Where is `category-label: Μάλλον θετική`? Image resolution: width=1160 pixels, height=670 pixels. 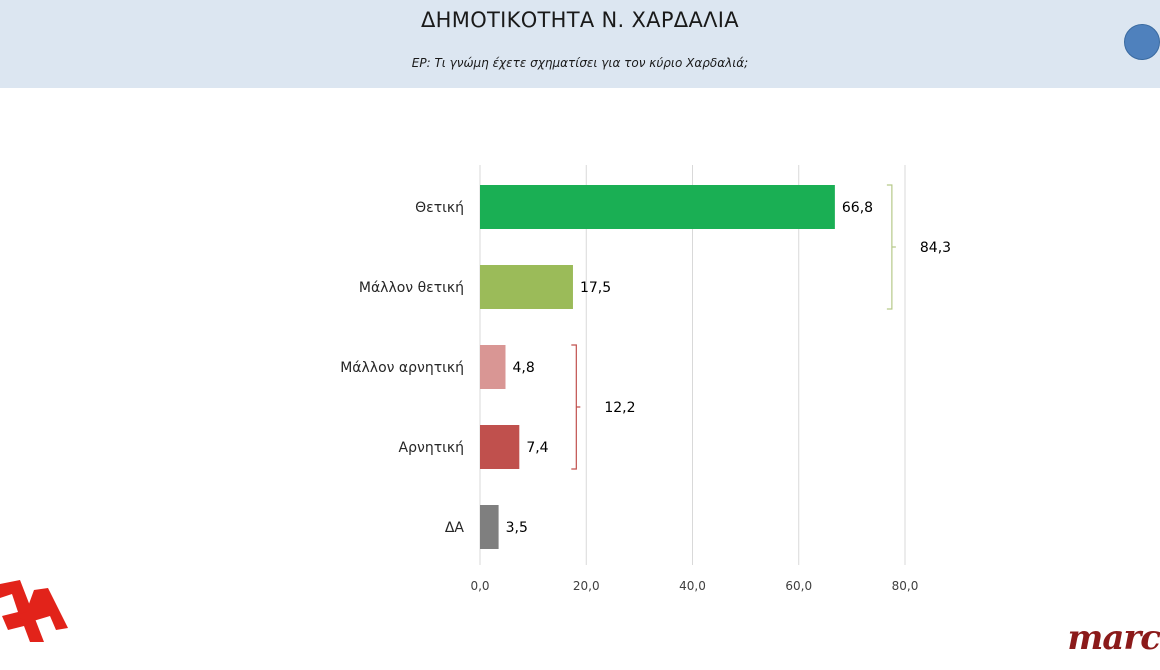 category-label: Μάλλον θετική is located at coordinates (411, 288).